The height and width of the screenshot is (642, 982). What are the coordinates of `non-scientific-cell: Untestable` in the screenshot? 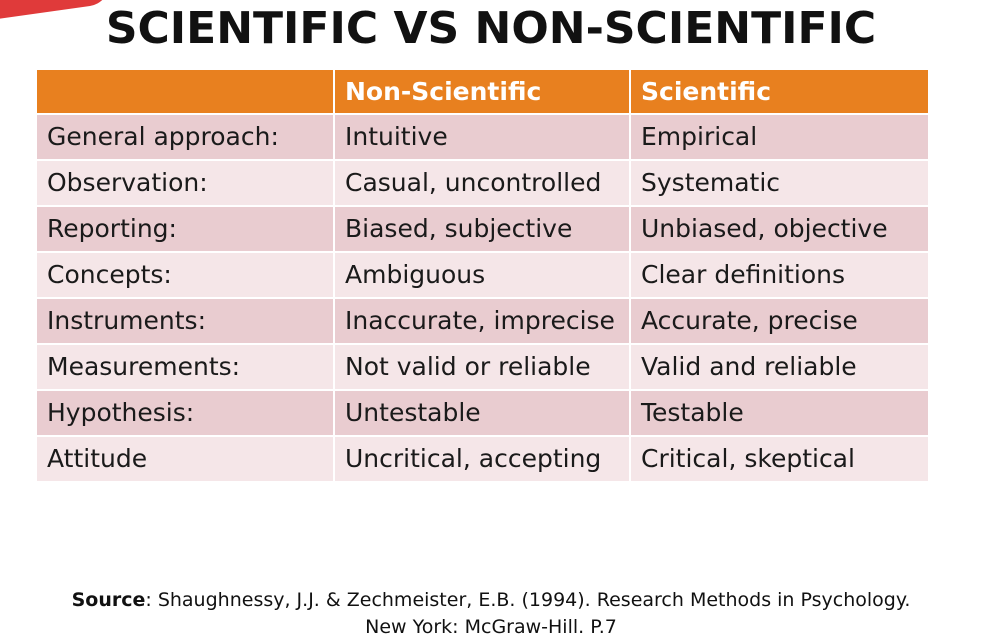 It's located at (482, 413).